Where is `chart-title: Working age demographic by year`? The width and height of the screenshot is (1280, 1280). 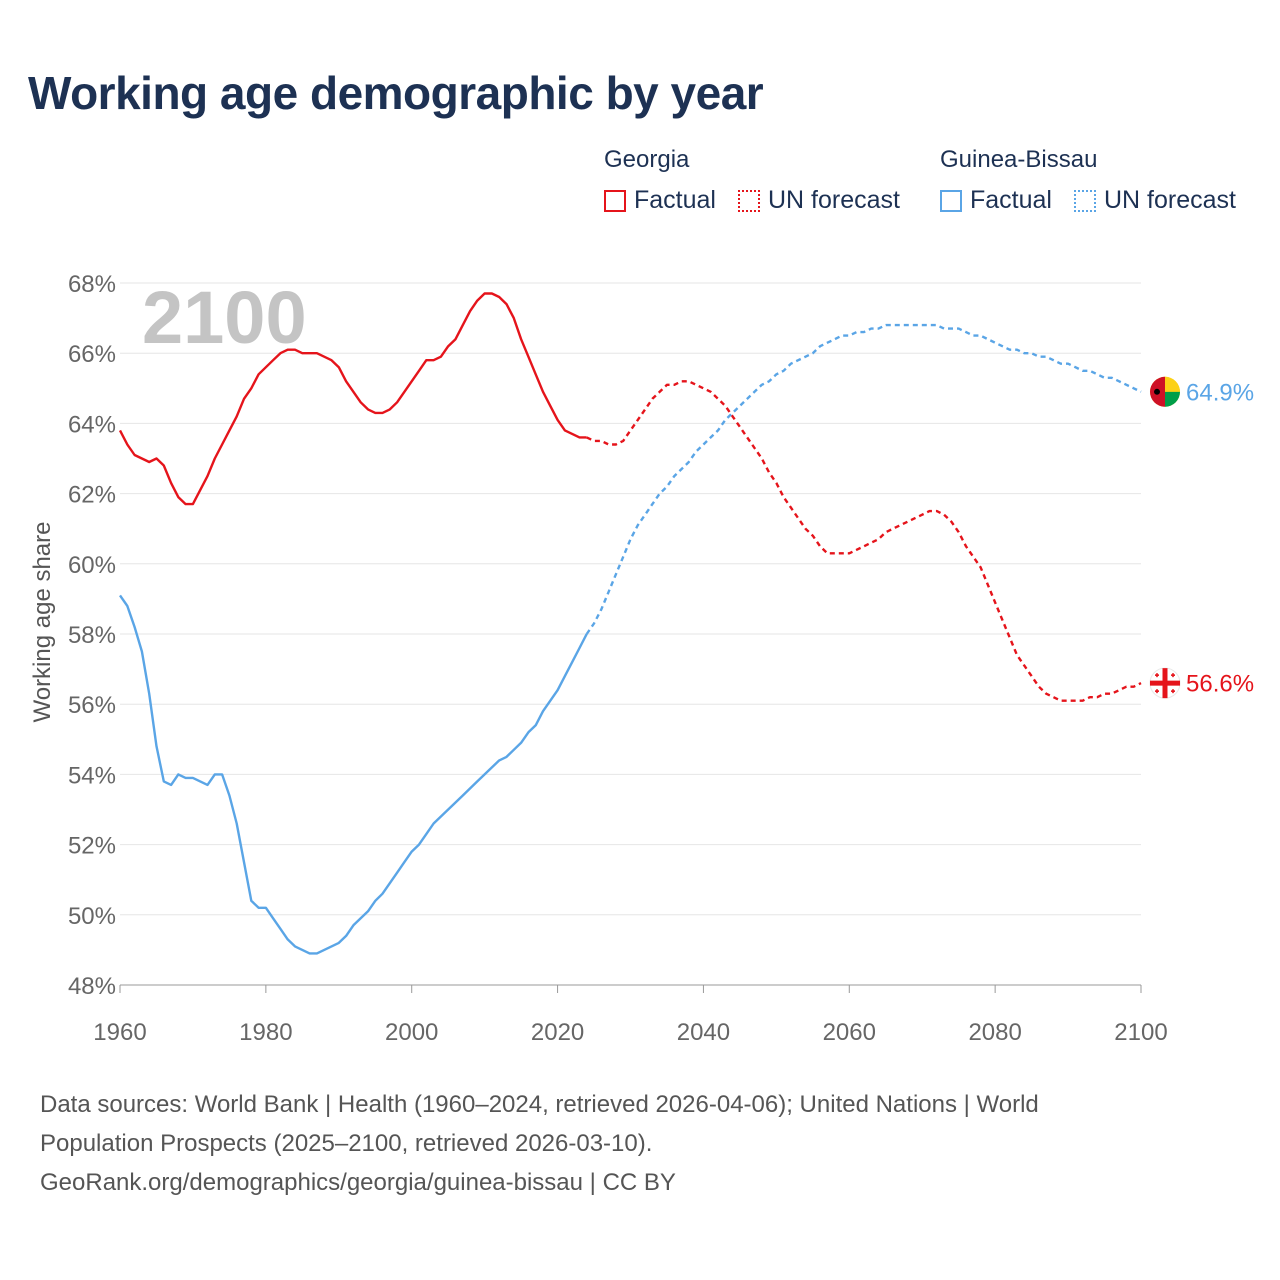 chart-title: Working age demographic by year is located at coordinates (396, 93).